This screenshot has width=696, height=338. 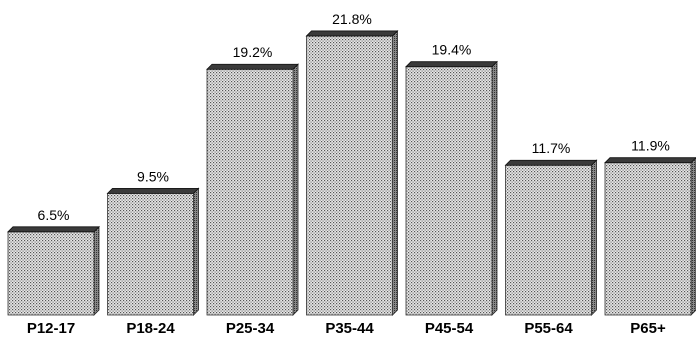 I want to click on value-label: 19.2%, so click(x=253, y=52).